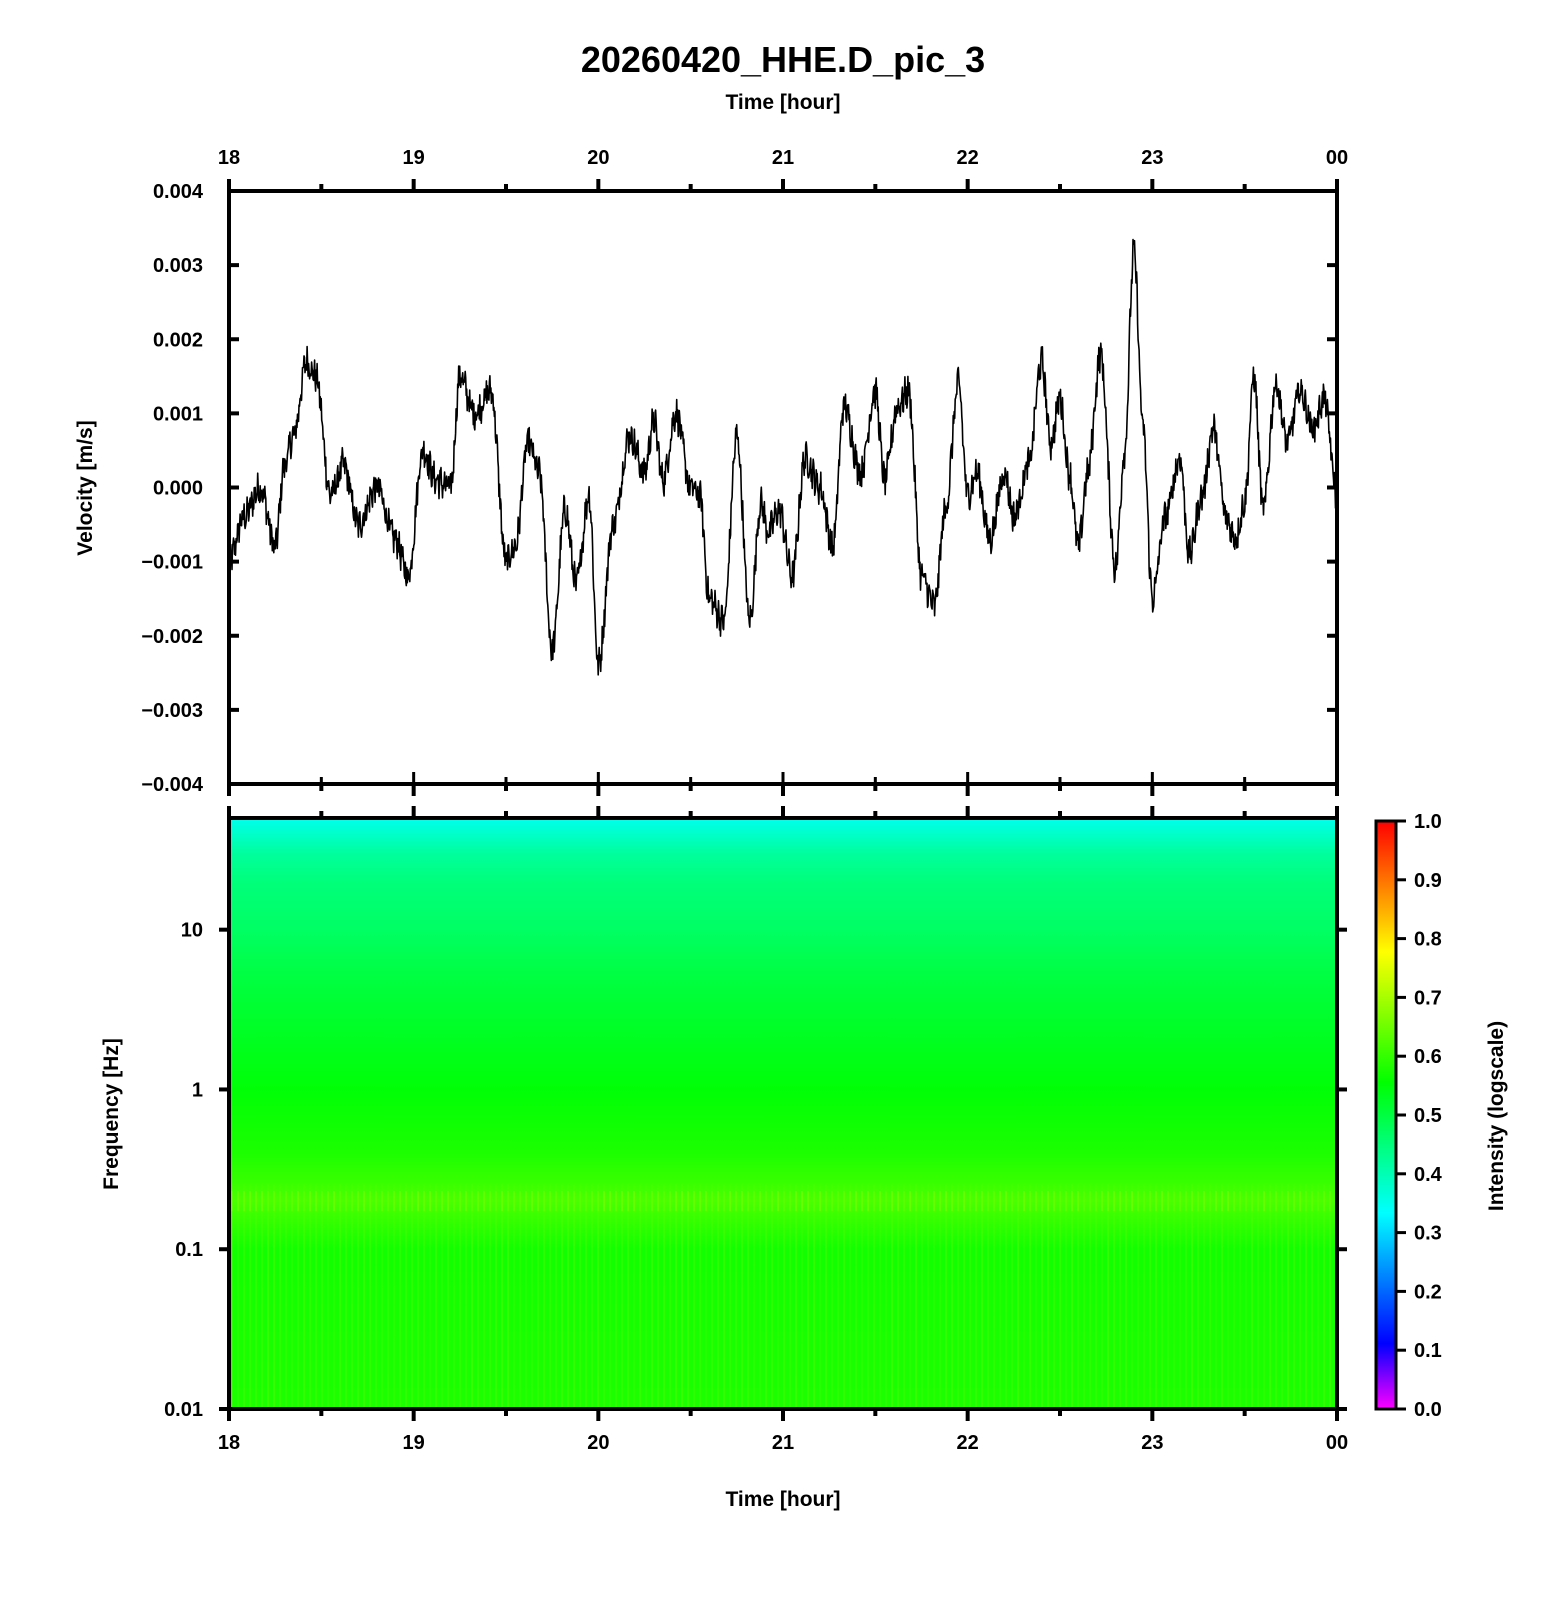 This screenshot has width=1556, height=1600. Describe the element at coordinates (178, 414) in the screenshot. I see `velocity-tick-label: 0.001` at that location.